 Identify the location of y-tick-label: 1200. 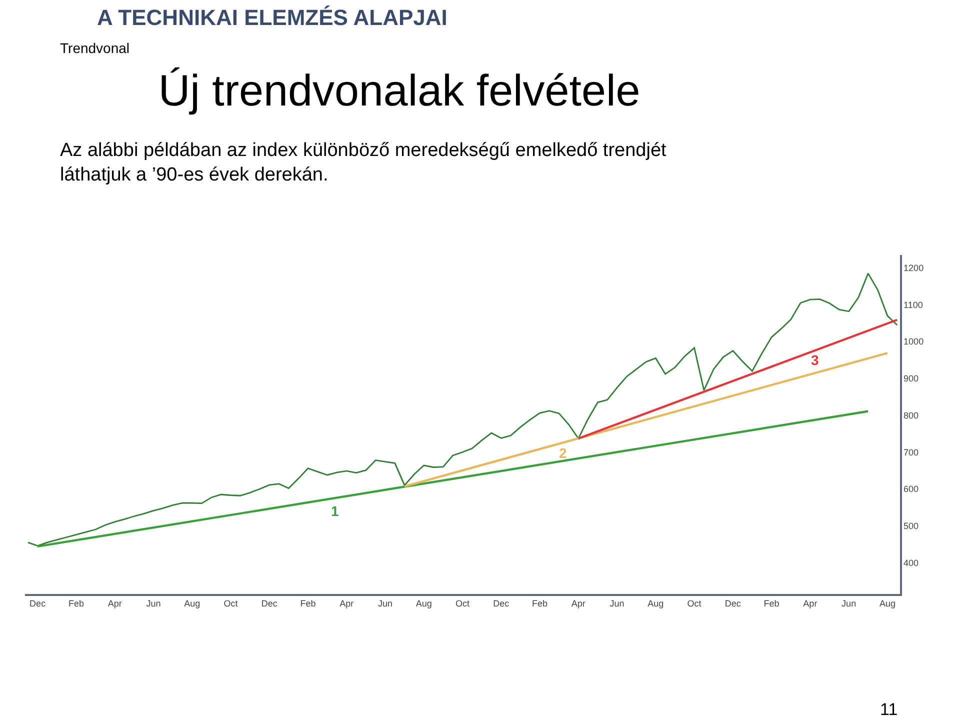
(914, 268).